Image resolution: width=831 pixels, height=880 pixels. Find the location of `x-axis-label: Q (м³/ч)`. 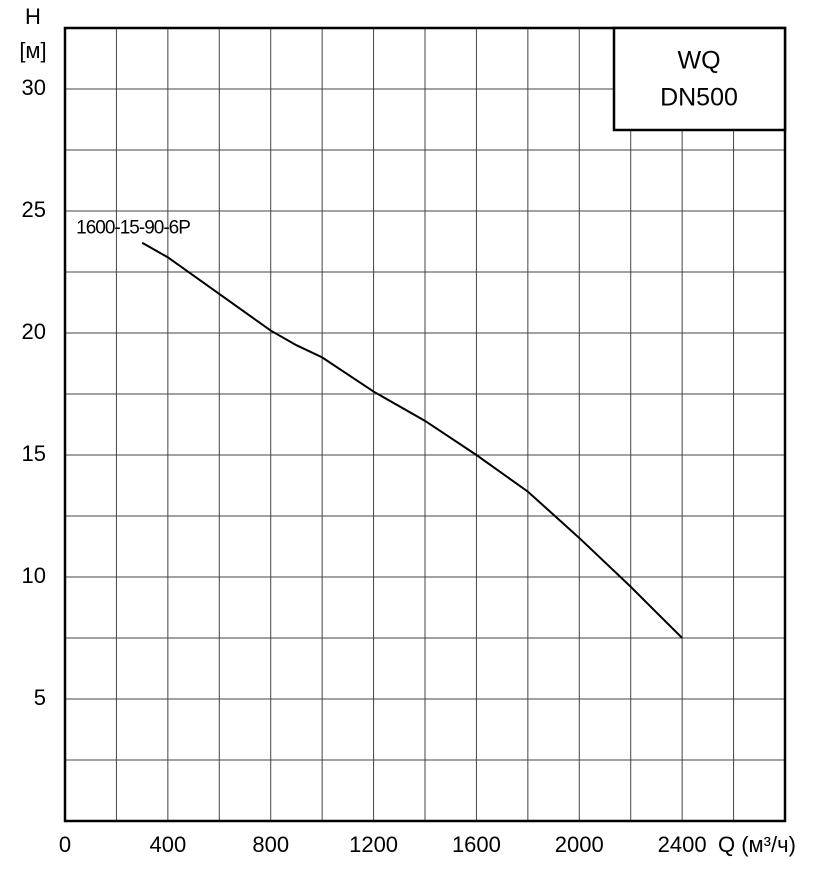

x-axis-label: Q (м³/ч) is located at coordinates (757, 844).